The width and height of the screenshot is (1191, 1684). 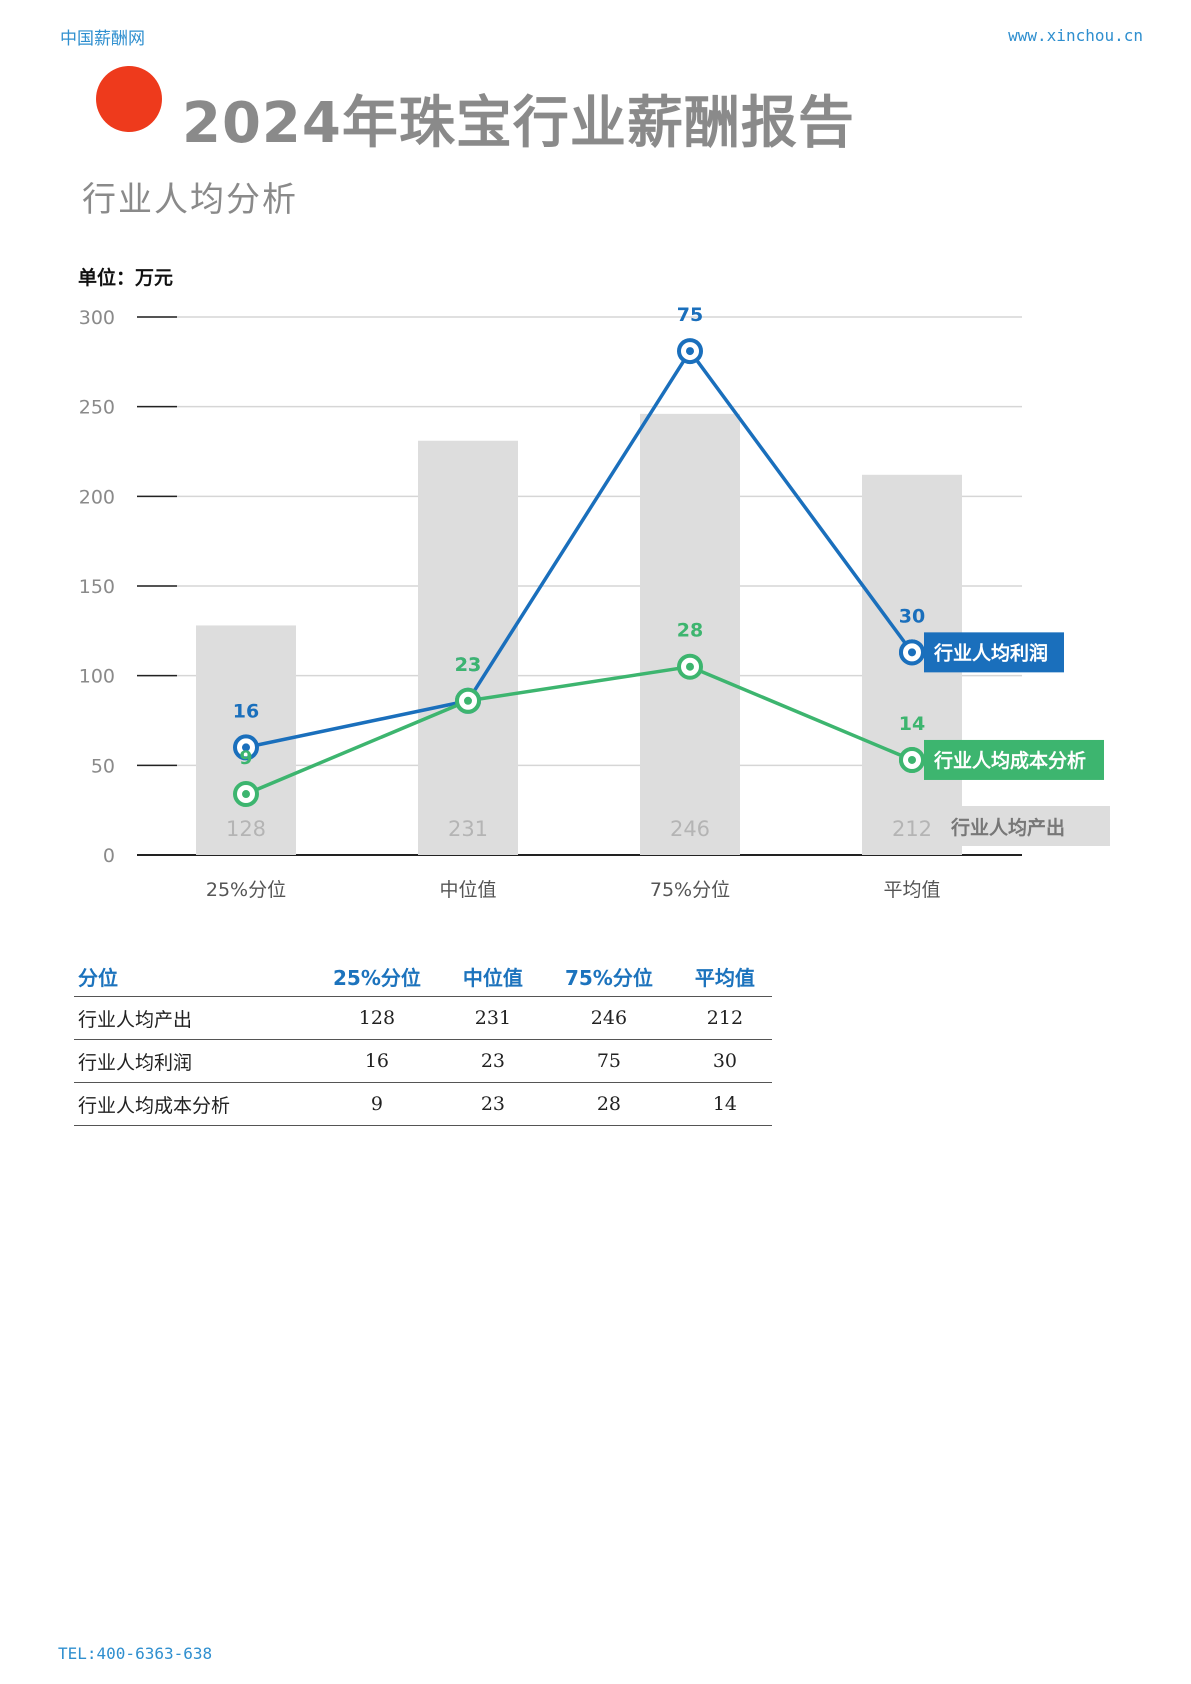 What do you see at coordinates (912, 616) in the screenshot?
I see `point-value-label: 30` at bounding box center [912, 616].